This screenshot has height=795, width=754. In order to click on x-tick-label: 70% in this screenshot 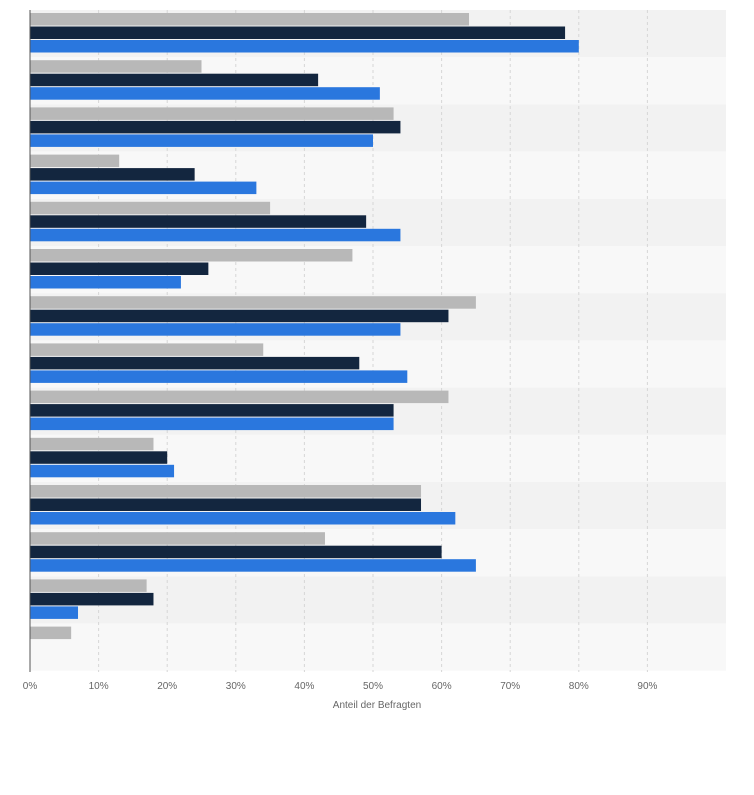, I will do `click(510, 686)`.